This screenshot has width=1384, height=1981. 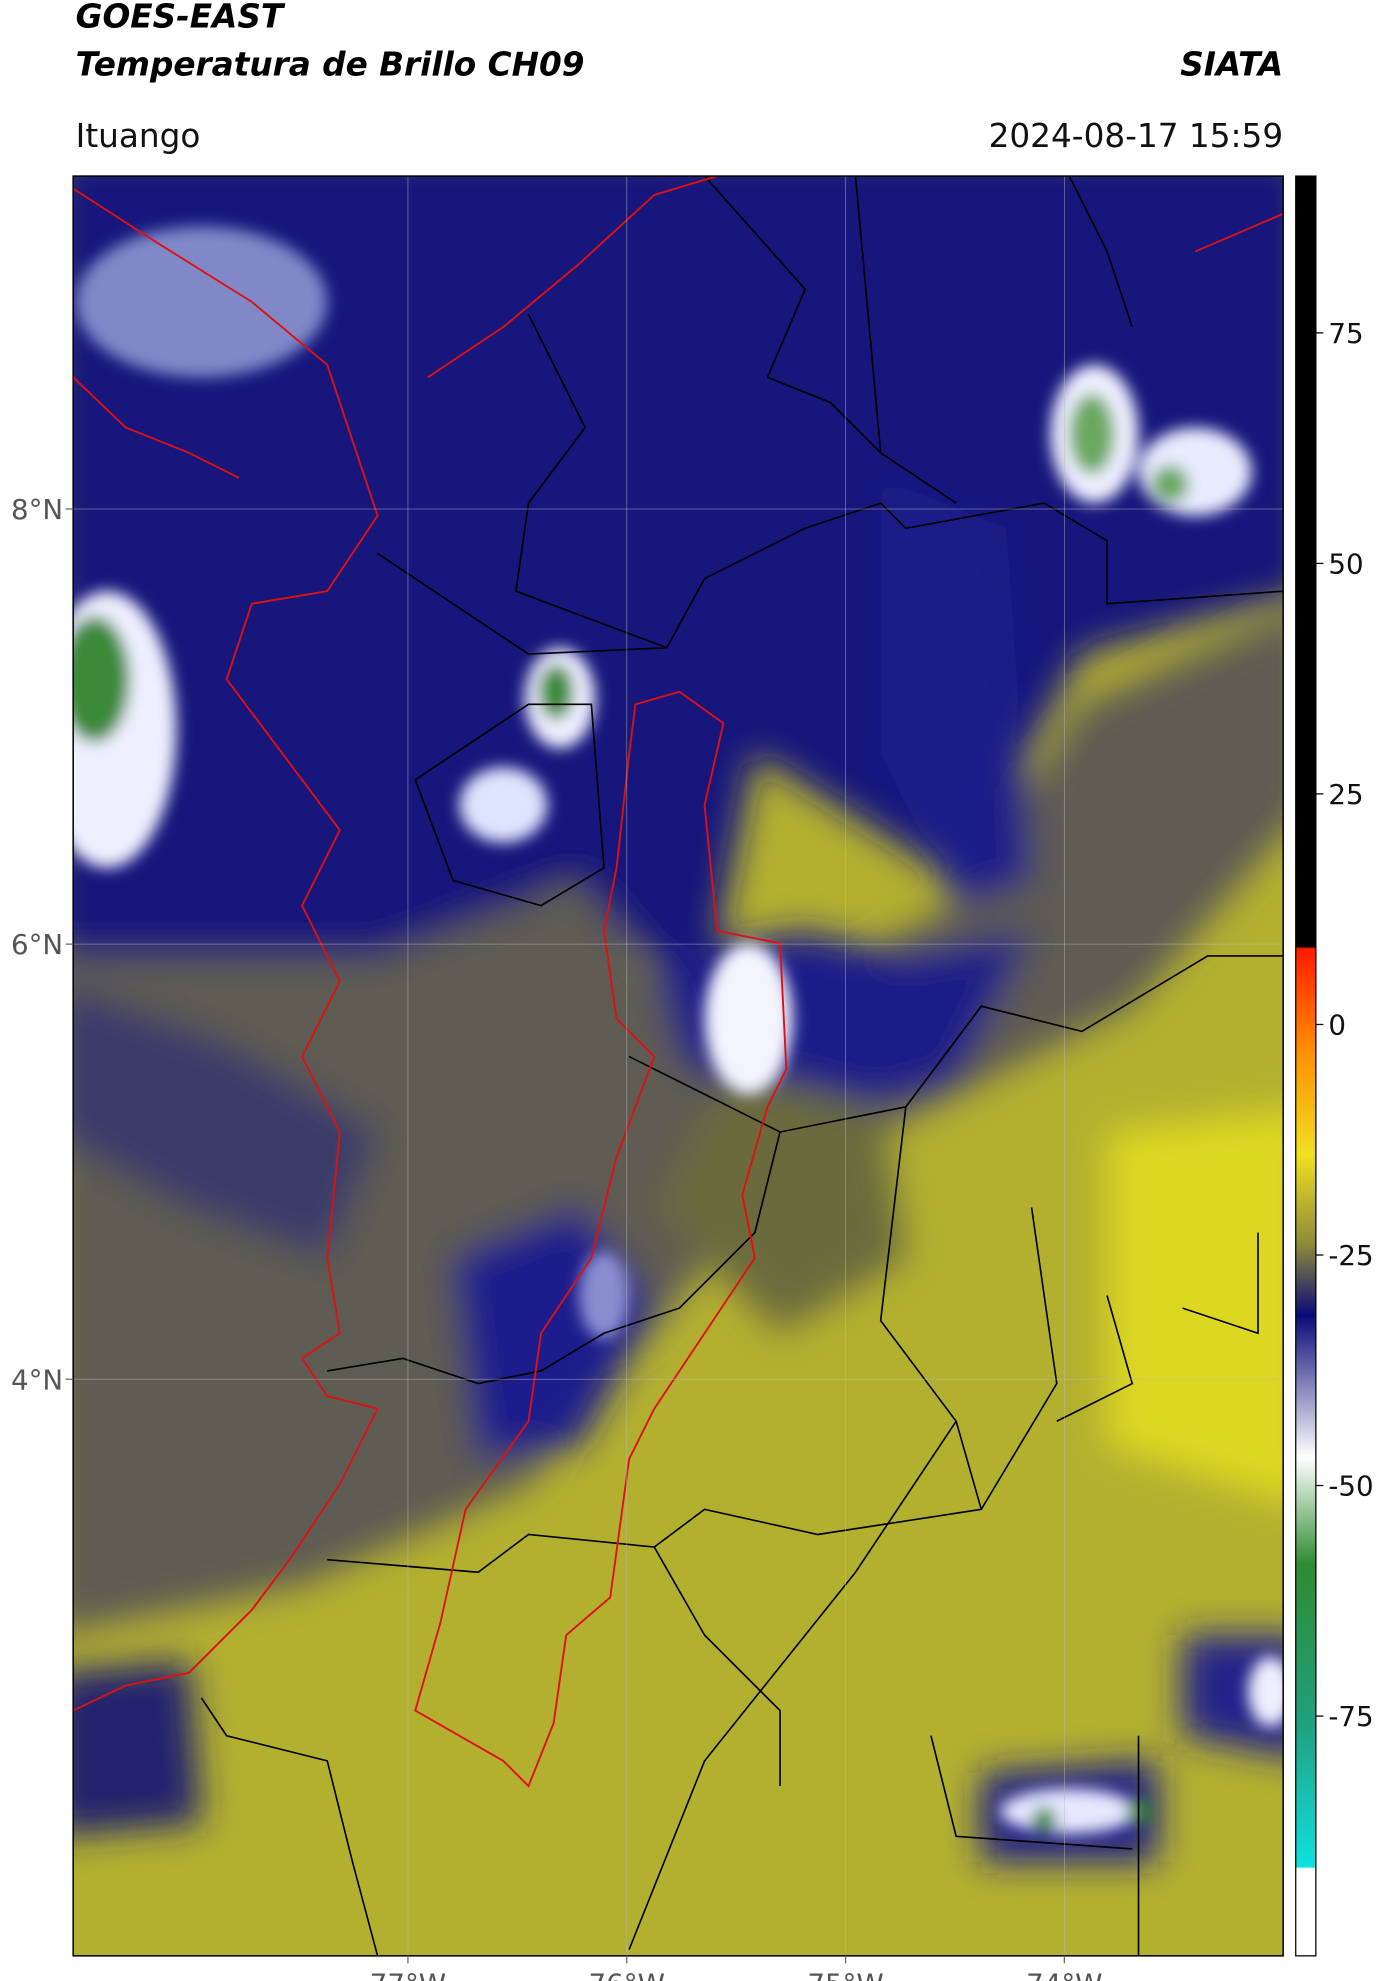 What do you see at coordinates (181, 18) in the screenshot?
I see `title: GOES-EAST` at bounding box center [181, 18].